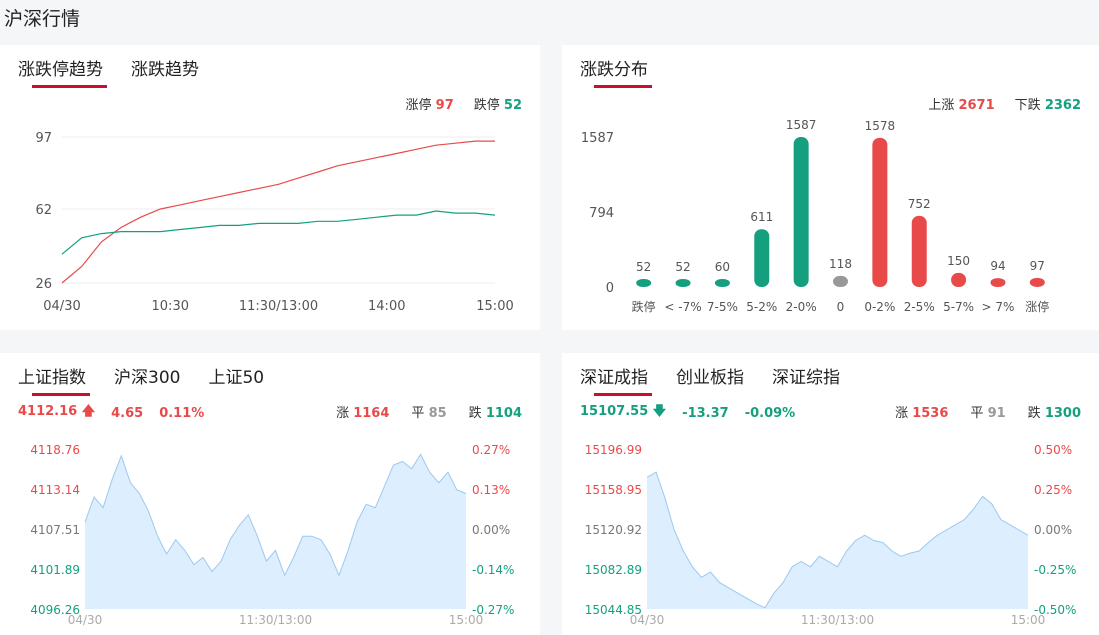 This screenshot has width=1099, height=635. Describe the element at coordinates (170, 306) in the screenshot. I see `x-tick-label: 10:30` at that location.